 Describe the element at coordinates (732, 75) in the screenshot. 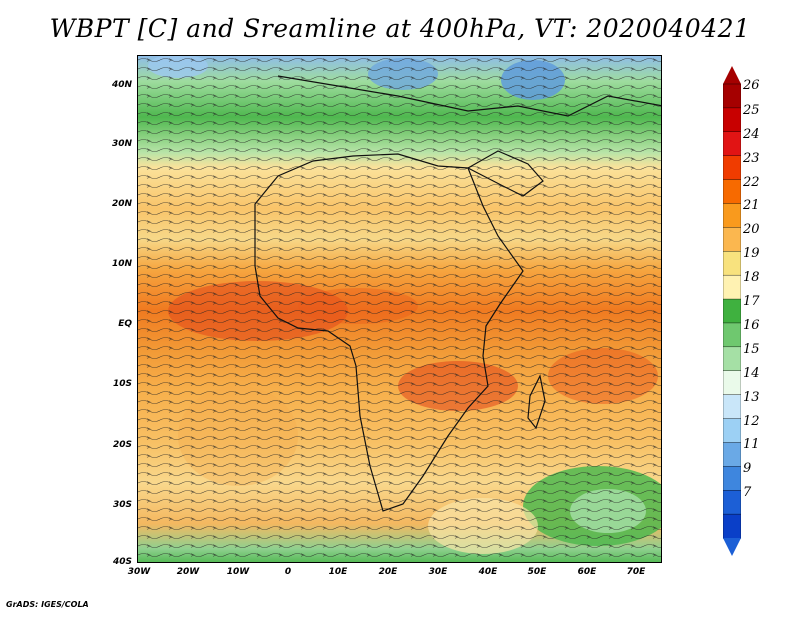

I see `colorbar-top-arrow` at that location.